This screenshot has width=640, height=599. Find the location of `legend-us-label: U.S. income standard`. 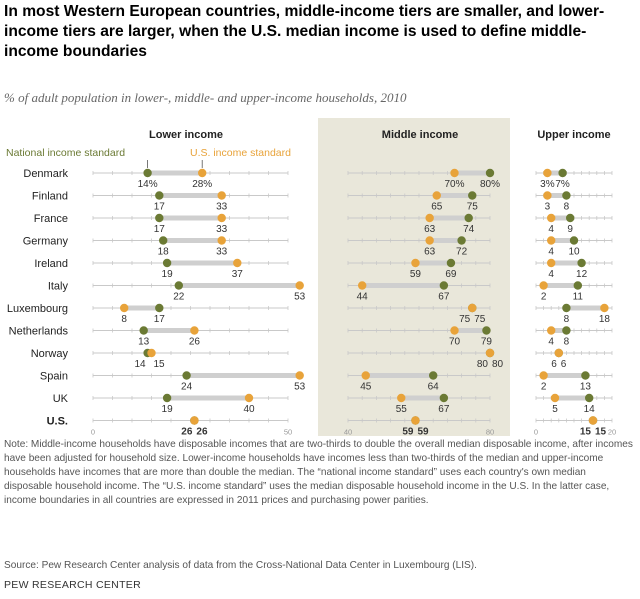

legend-us-label: U.S. income standard is located at coordinates (240, 153).